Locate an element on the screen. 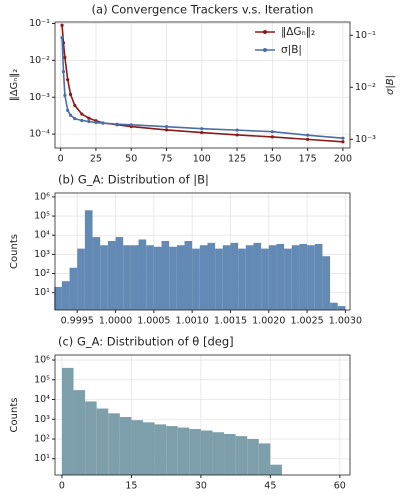 Image resolution: width=400 pixels, height=498 pixels. y-tick-label: 10⁻² is located at coordinates (39, 60).